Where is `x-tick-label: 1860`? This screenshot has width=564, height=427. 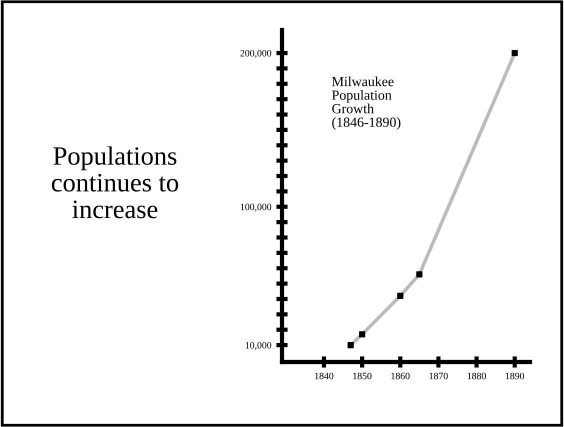 x-tick-label: 1860 is located at coordinates (400, 376).